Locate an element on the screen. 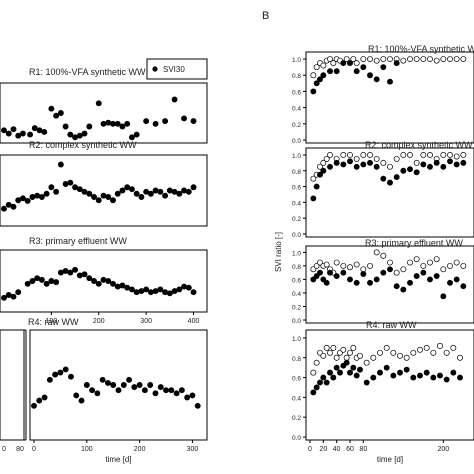 This screenshot has width=474, height=474. x-tick-label: 80 is located at coordinates (20, 449).